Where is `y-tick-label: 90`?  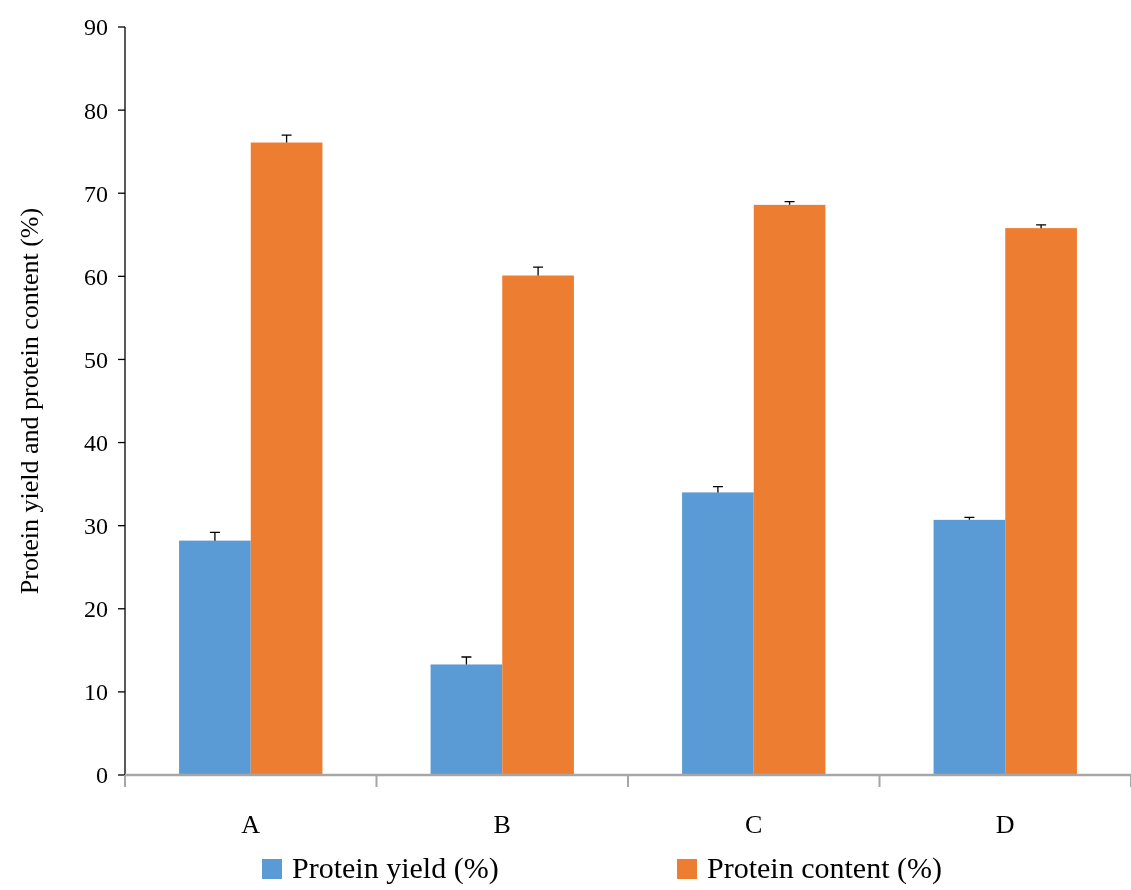 y-tick-label: 90 is located at coordinates (96, 27).